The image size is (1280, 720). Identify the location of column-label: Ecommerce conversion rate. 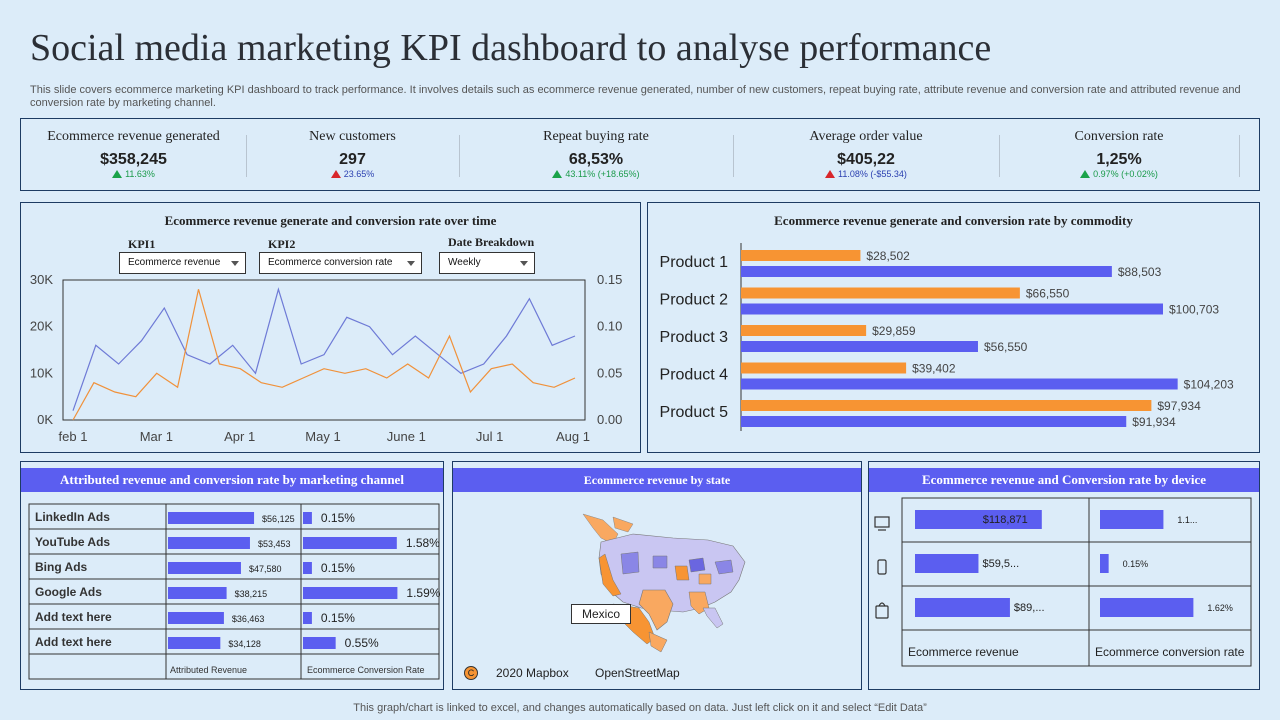
(1170, 652).